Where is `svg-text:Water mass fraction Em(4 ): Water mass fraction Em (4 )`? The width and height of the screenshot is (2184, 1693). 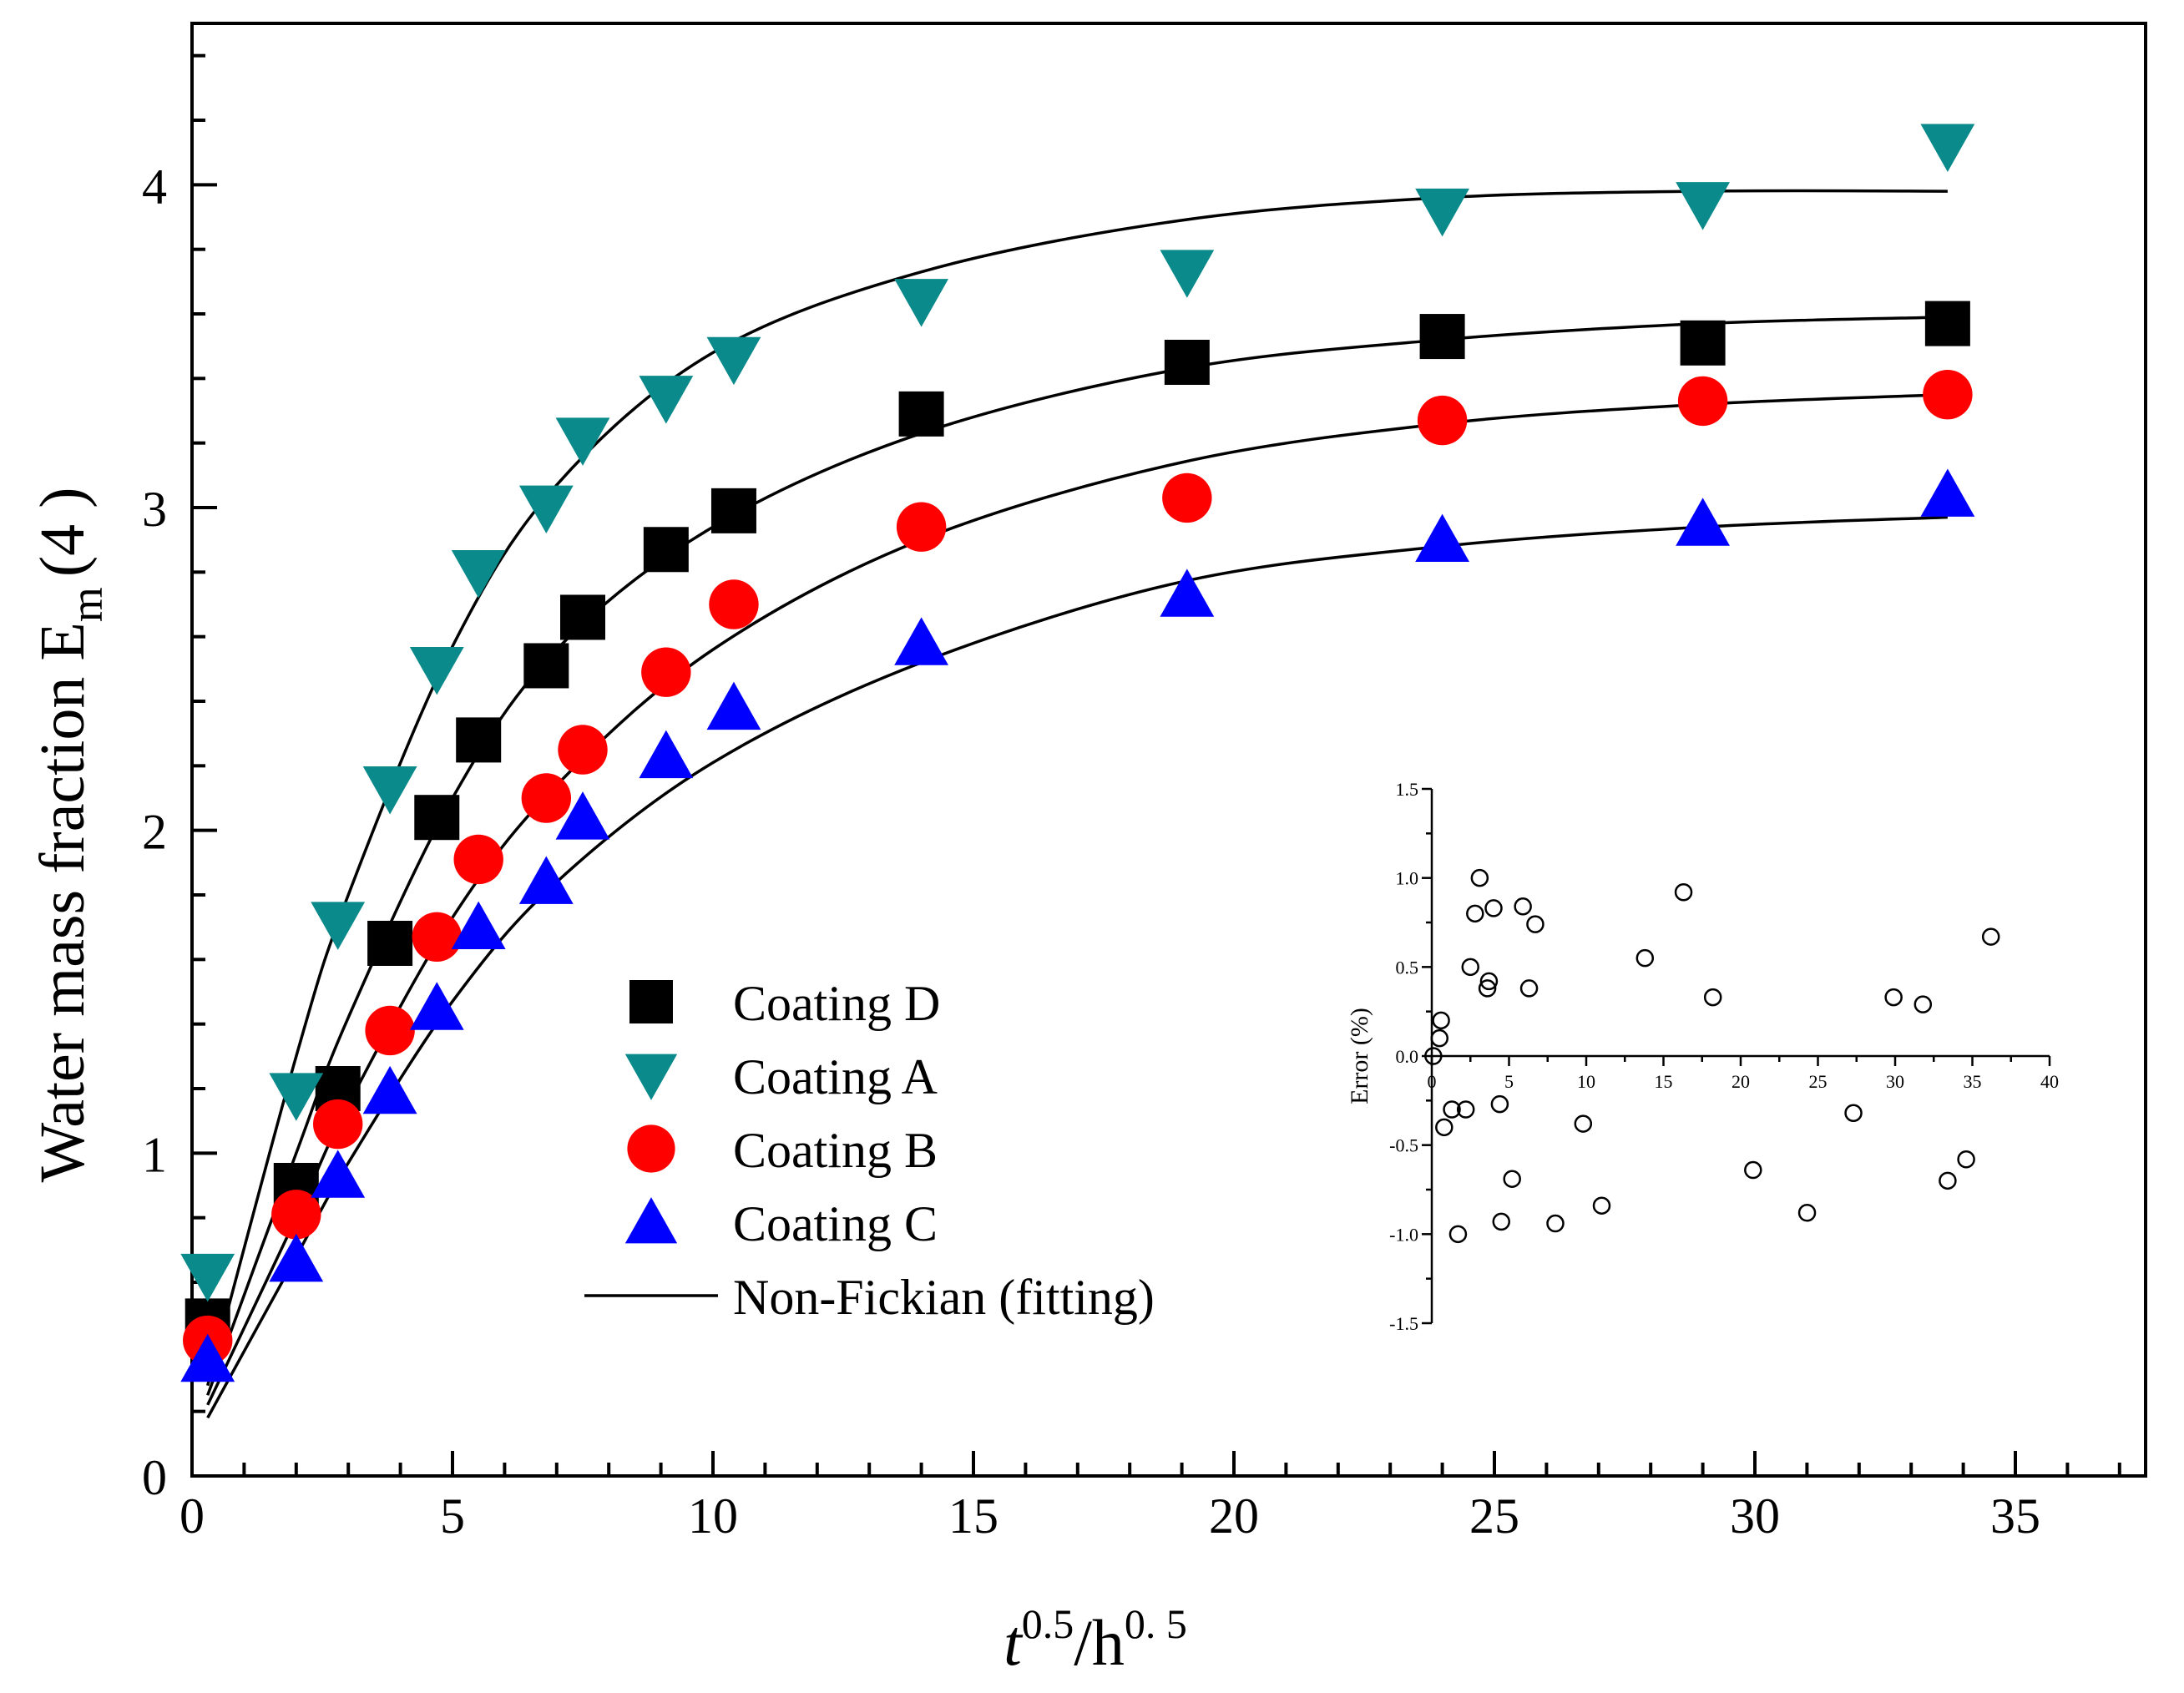 svg-text:Water mass fraction Em(4 ): Water mass fraction Em (4 ) is located at coordinates (70, 835).